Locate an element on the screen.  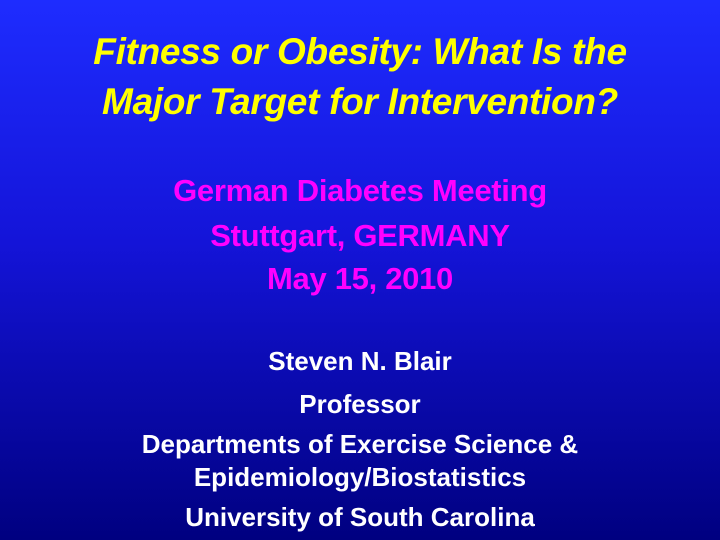
event-location: Stuttgart, GERMANY is located at coordinates (360, 235).